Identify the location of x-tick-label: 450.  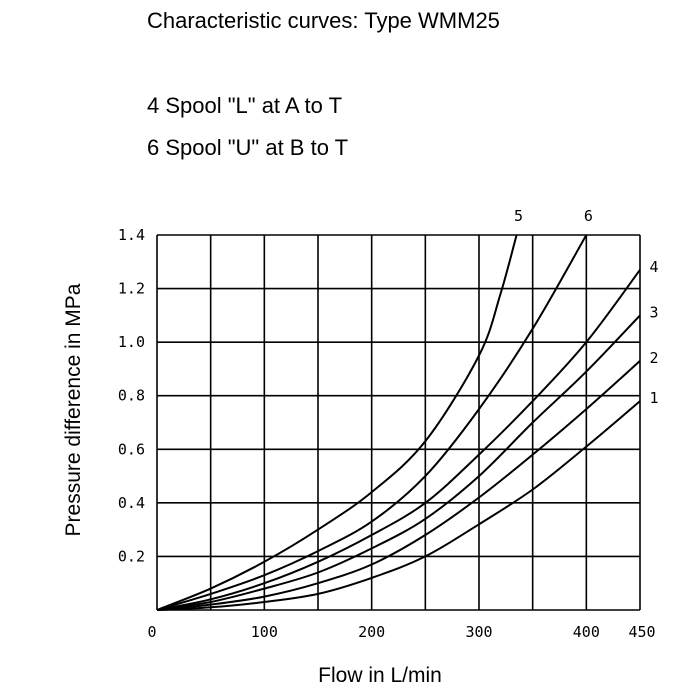
(641, 632).